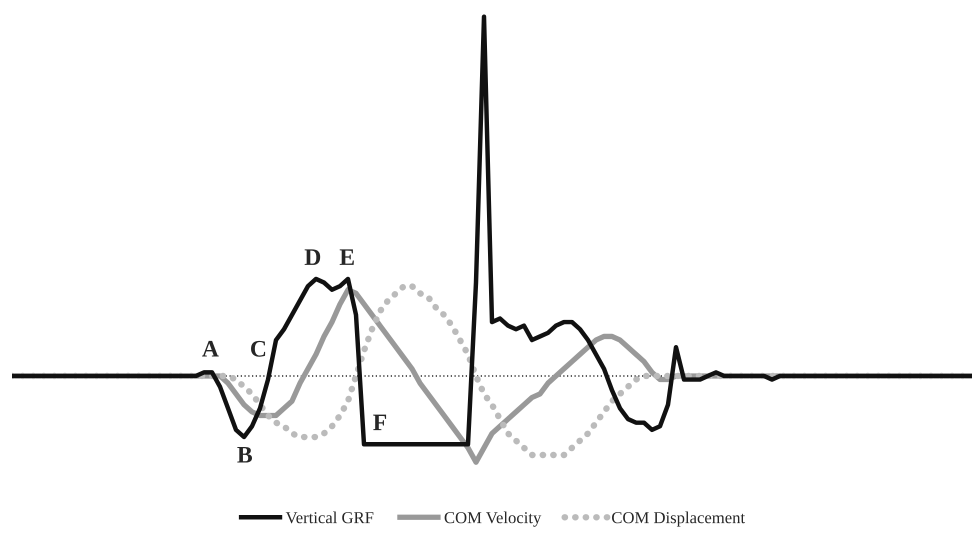 The image size is (977, 538). What do you see at coordinates (493, 519) in the screenshot?
I see `legend-label: COM Velocity` at bounding box center [493, 519].